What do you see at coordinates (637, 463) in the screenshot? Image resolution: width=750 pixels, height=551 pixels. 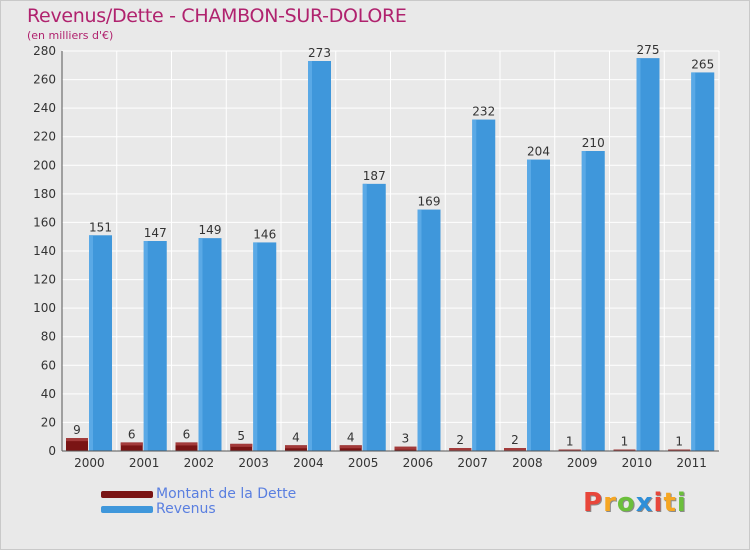 I see `x-tick-label: 2010` at bounding box center [637, 463].